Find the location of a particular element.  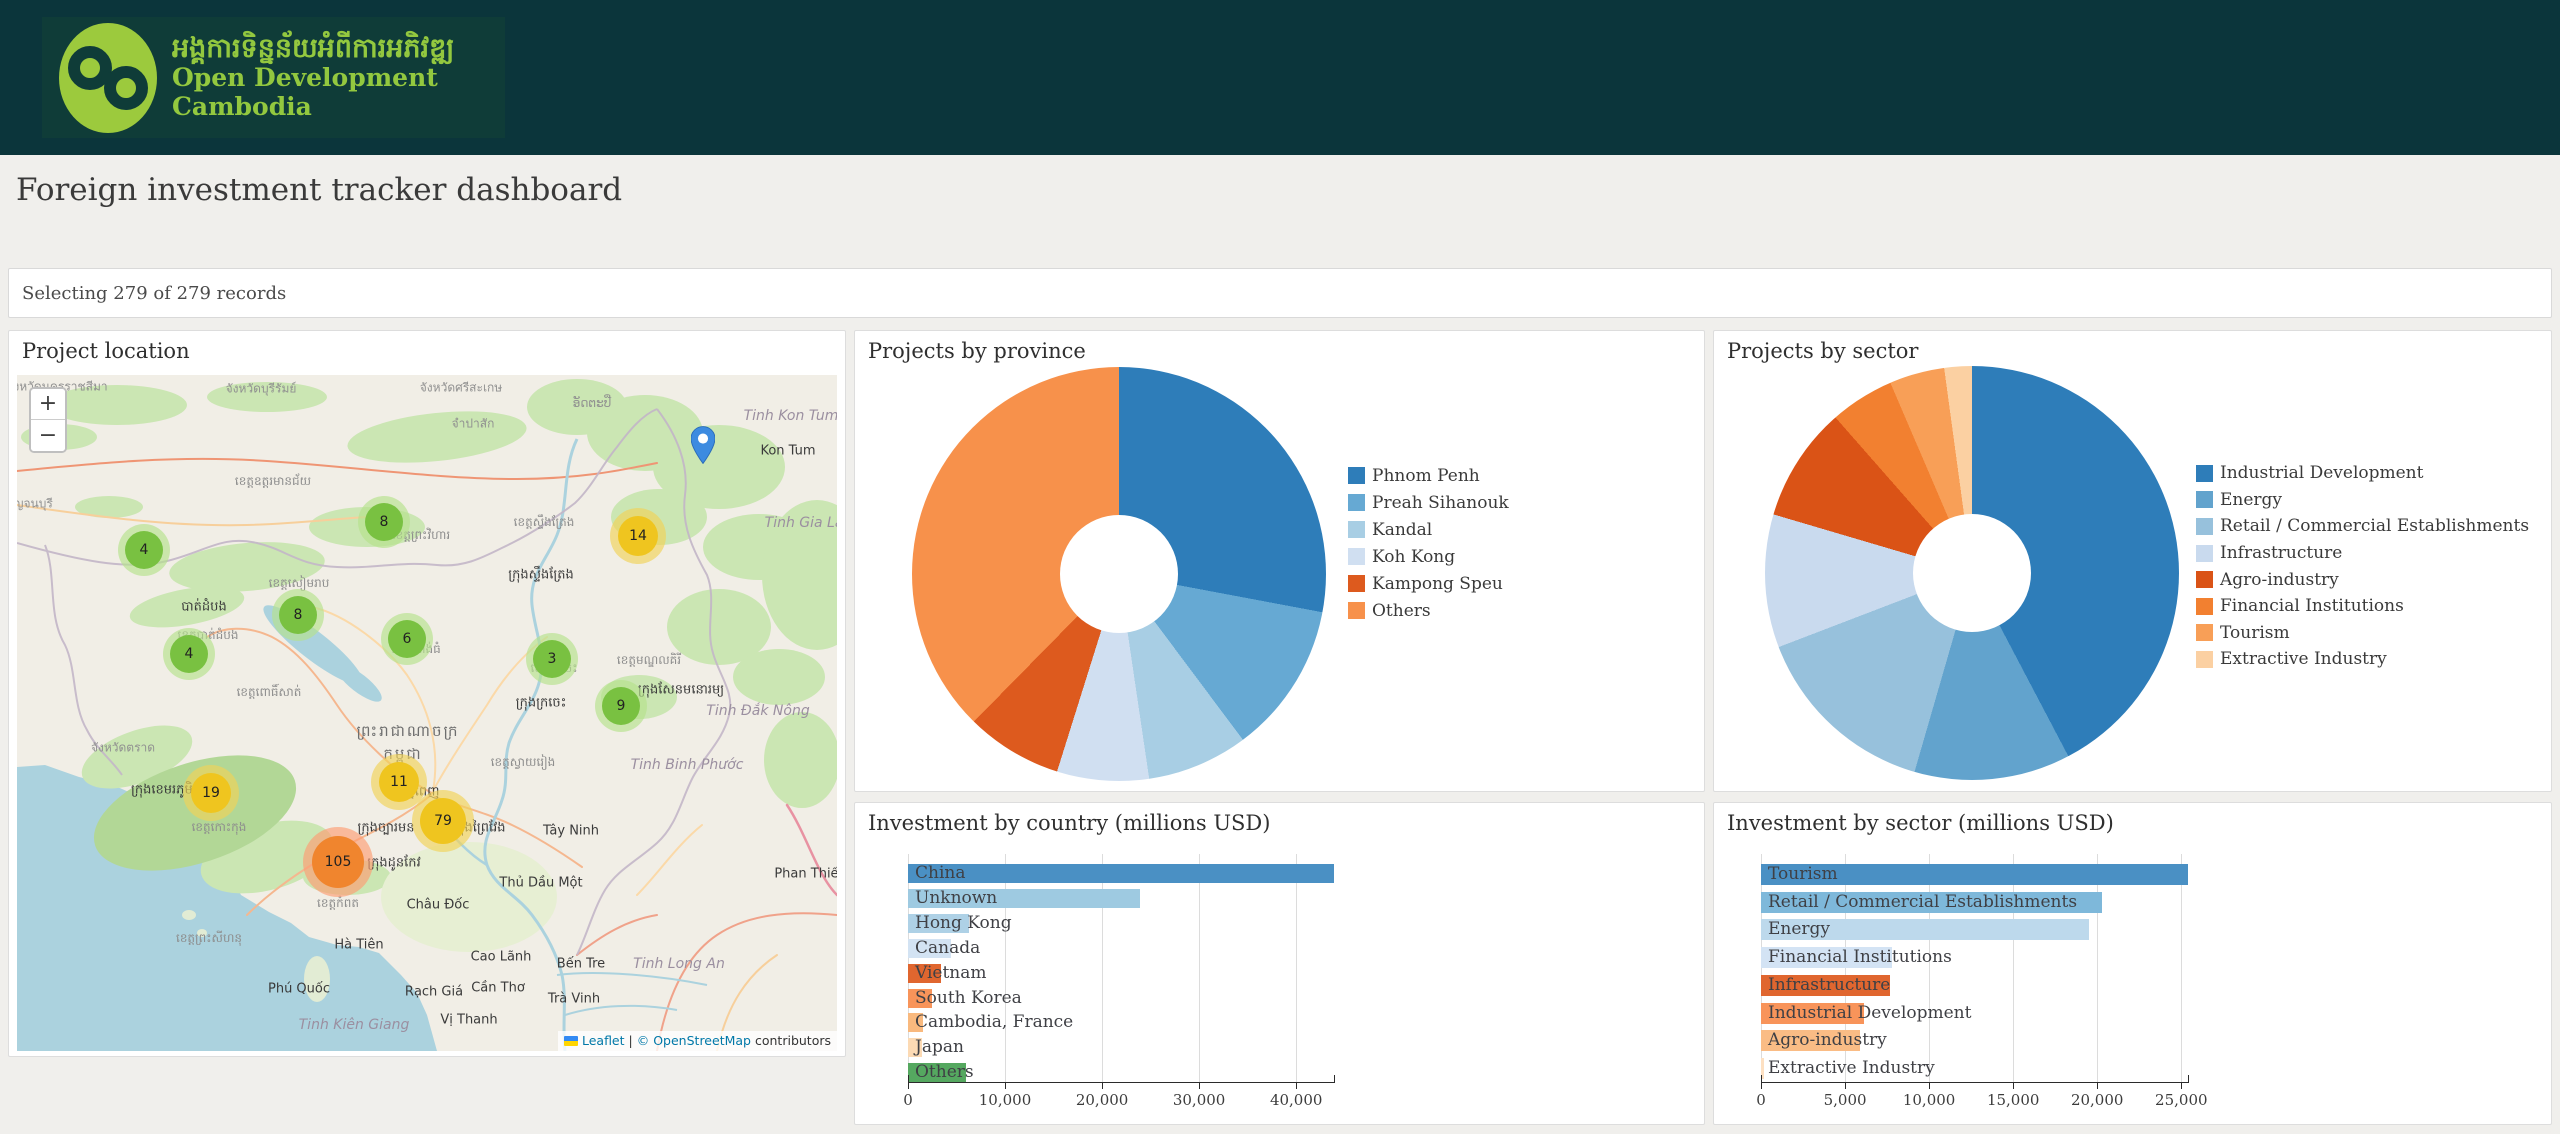

legend-item: Extractive Industry is located at coordinates (2362, 659).